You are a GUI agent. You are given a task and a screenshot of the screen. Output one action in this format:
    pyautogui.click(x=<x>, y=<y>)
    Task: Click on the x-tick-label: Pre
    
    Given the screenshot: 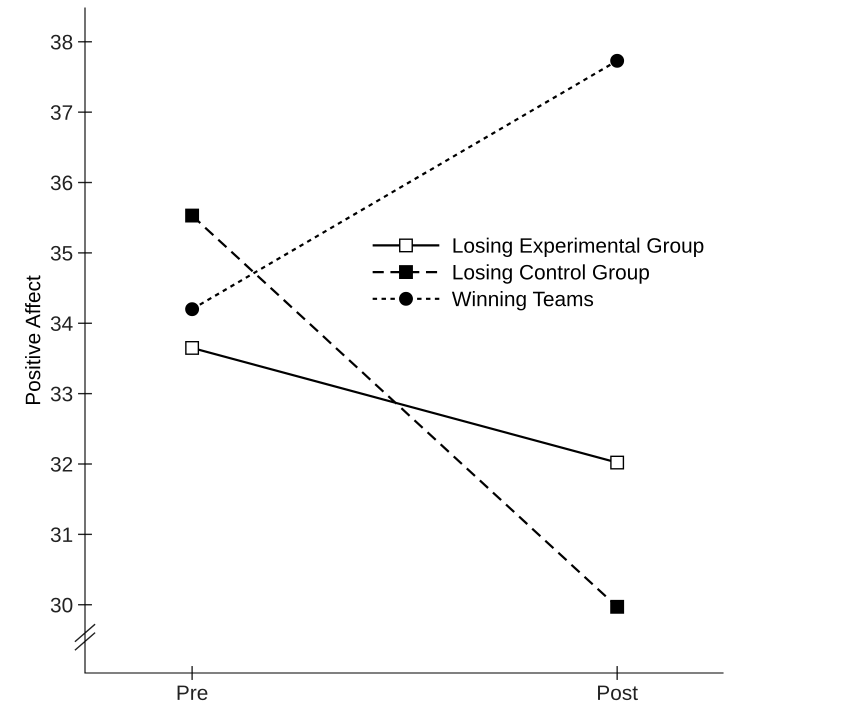 What is the action you would take?
    pyautogui.click(x=193, y=693)
    